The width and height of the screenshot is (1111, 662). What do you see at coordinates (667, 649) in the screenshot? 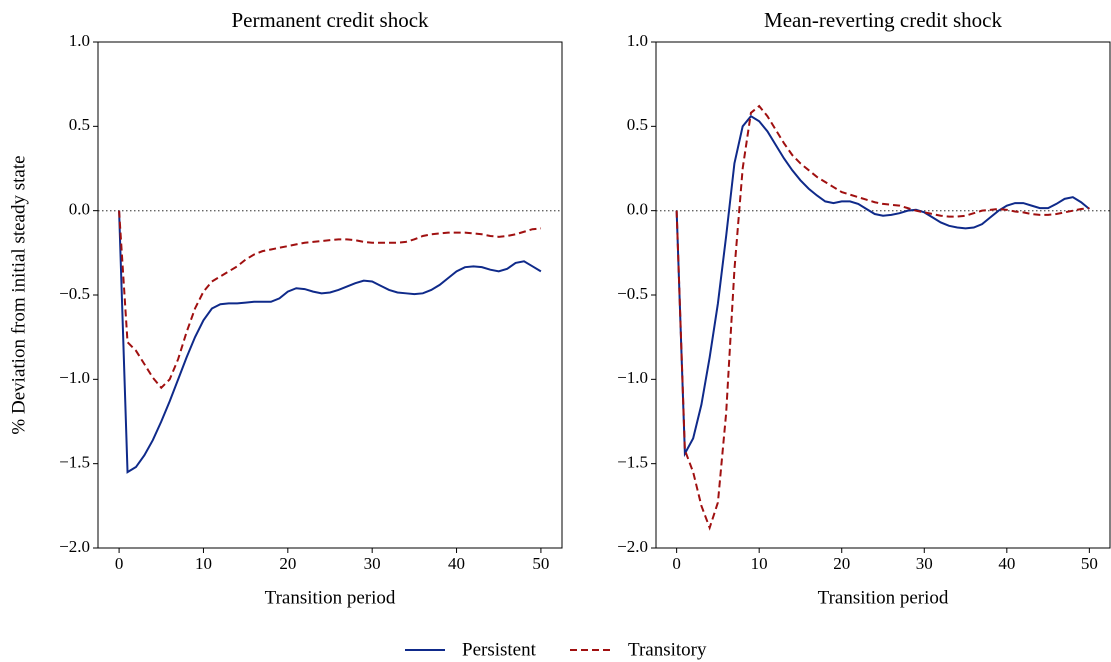
I see `legend-label: Transitory` at bounding box center [667, 649].